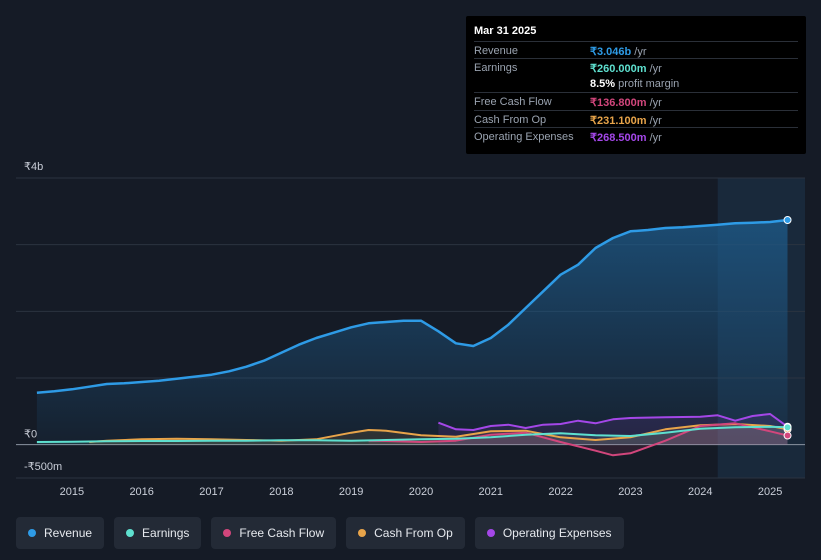 Image resolution: width=821 pixels, height=560 pixels. I want to click on legend-label: Free Cash Flow, so click(282, 533).